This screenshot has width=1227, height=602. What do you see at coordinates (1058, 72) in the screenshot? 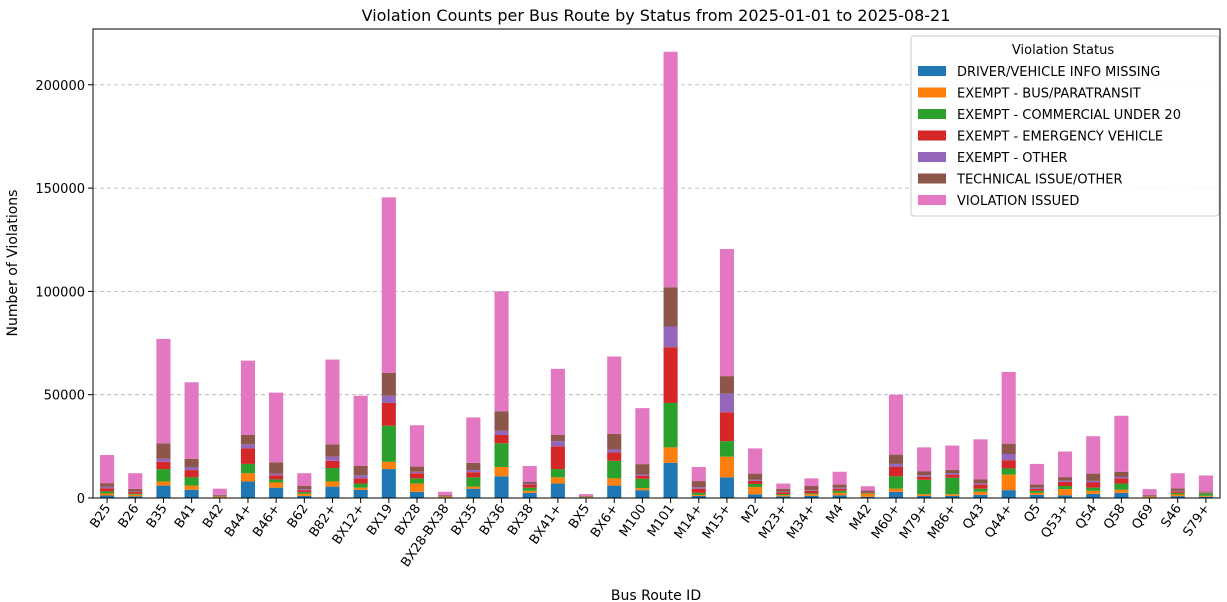
I see `legend-label: DRIVER/VEHICLE INFO MISSING` at bounding box center [1058, 72].